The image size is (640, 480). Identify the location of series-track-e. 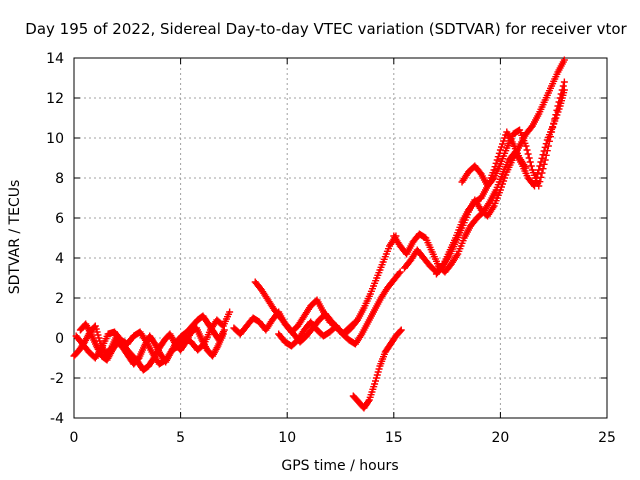
(325, 289).